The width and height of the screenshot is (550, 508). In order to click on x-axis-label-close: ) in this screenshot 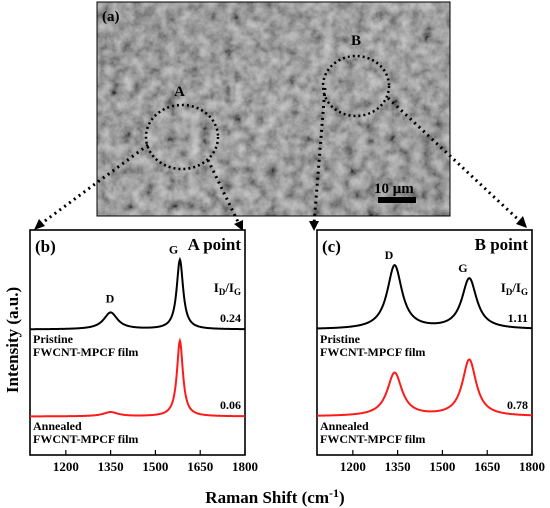, I will do `click(342, 497)`.